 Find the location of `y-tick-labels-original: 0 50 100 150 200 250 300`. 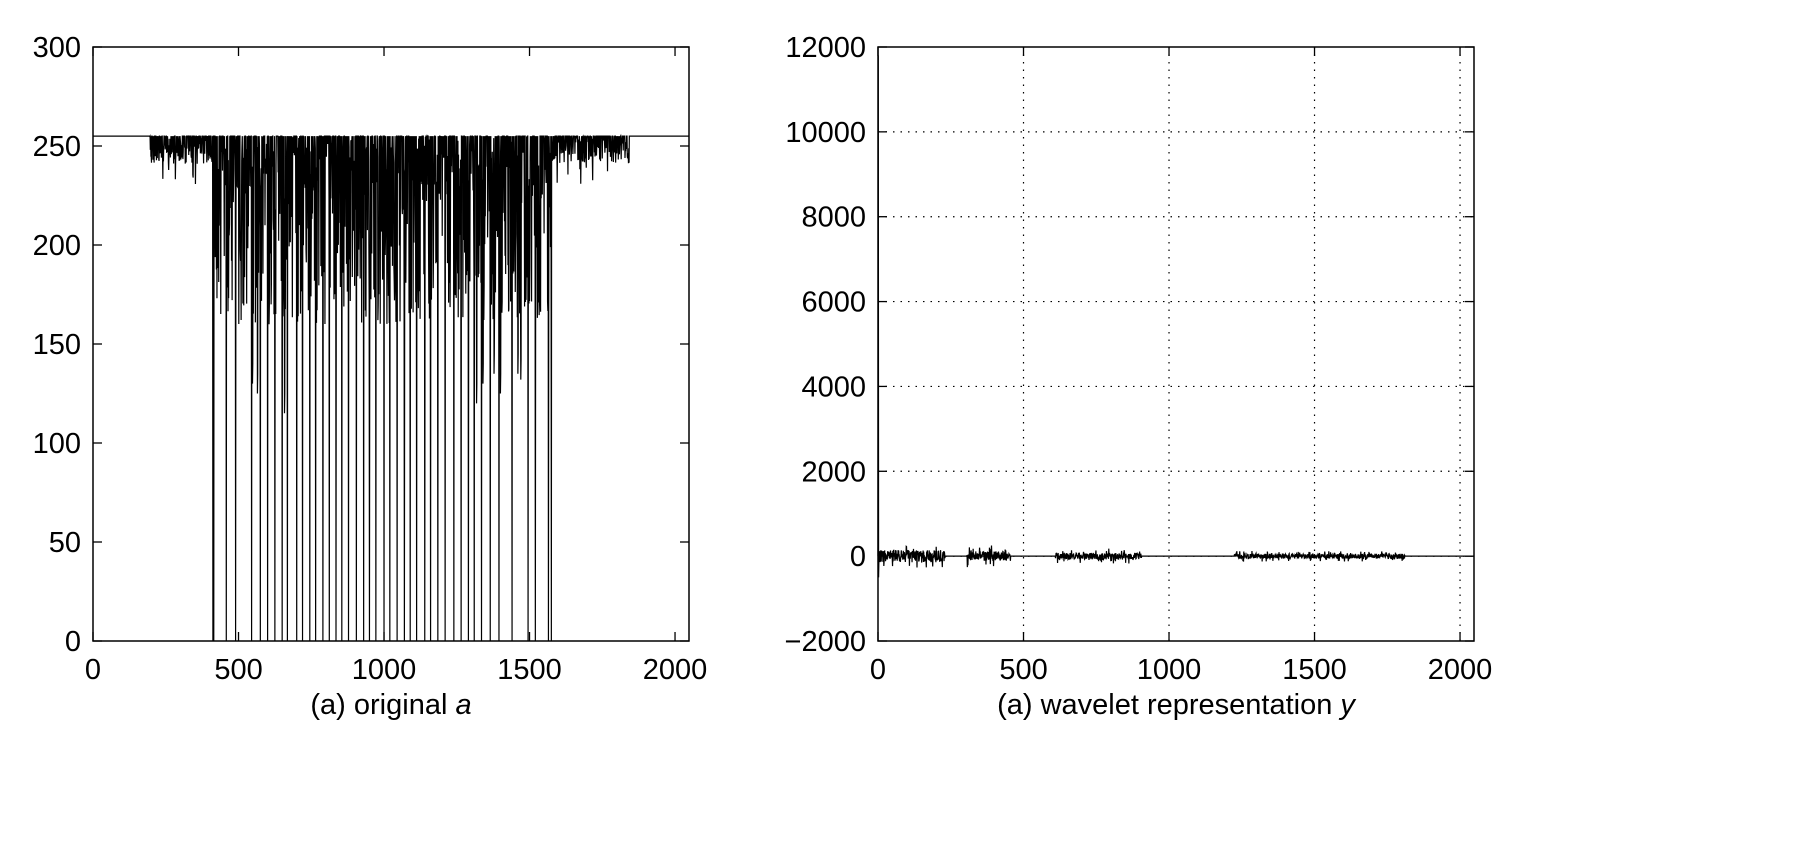

y-tick-labels-original: 0 50 100 150 200 250 300 is located at coordinates (57, 345).